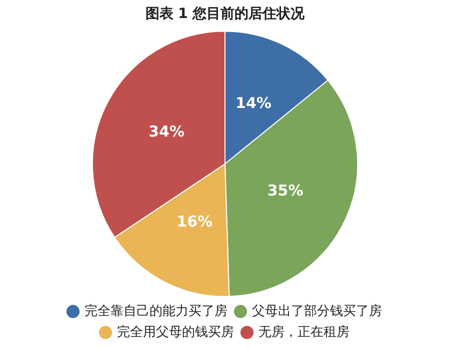 The image size is (450, 349). Describe the element at coordinates (254, 103) in the screenshot. I see `data-label: 14%` at that location.